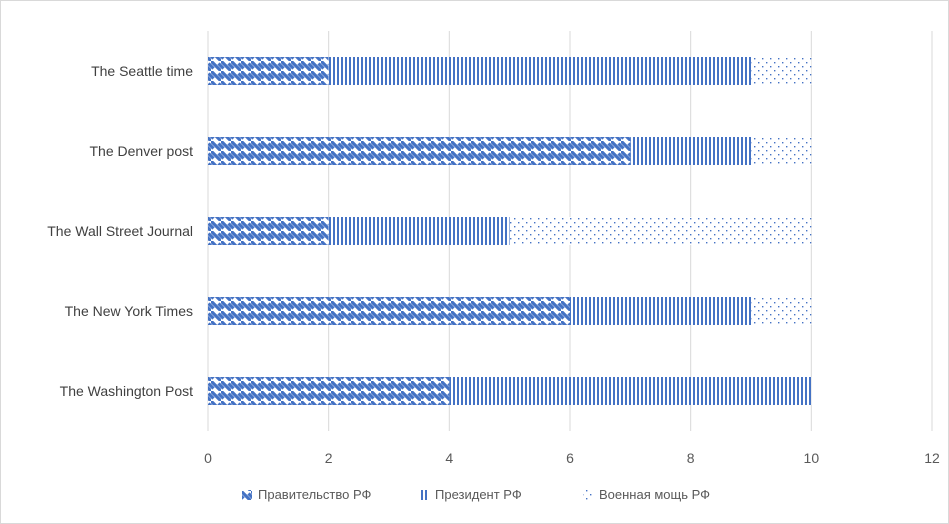  Describe the element at coordinates (812, 458) in the screenshot. I see `x-tick-label: 10` at that location.